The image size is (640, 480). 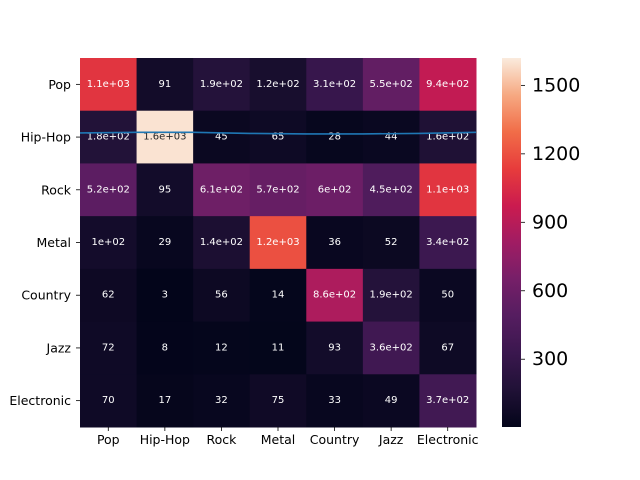 I want to click on cell-value-label-1-1: 1.6e+03, so click(x=164, y=137).